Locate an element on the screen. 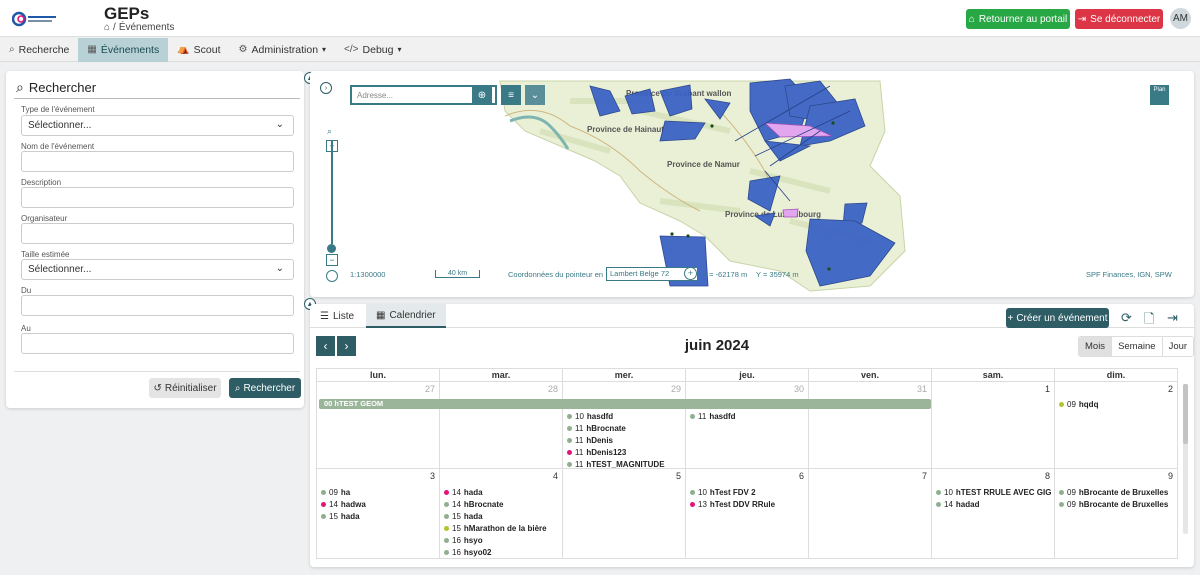 The image size is (1200, 575). view-month-button: Mois is located at coordinates (1096, 346).